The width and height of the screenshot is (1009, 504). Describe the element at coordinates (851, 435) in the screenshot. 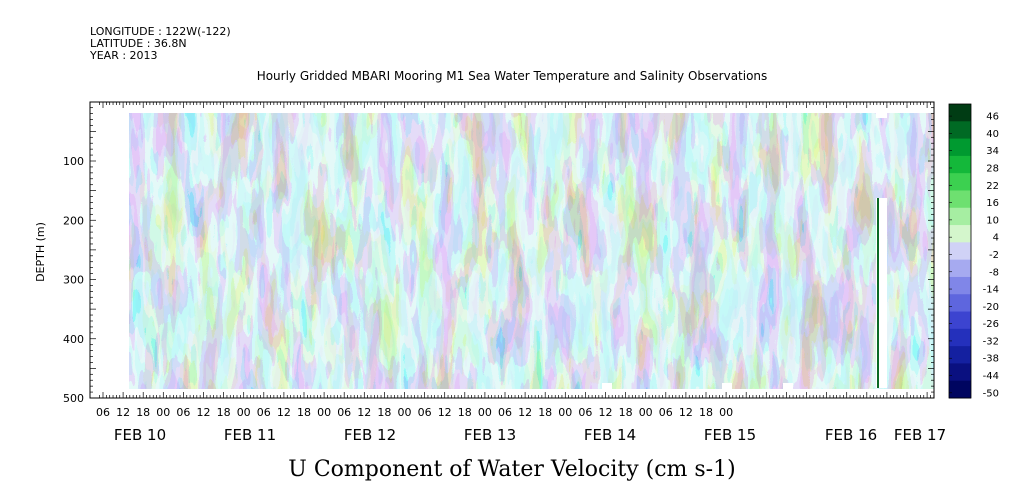

I see `x-date-label: FEB 16` at that location.